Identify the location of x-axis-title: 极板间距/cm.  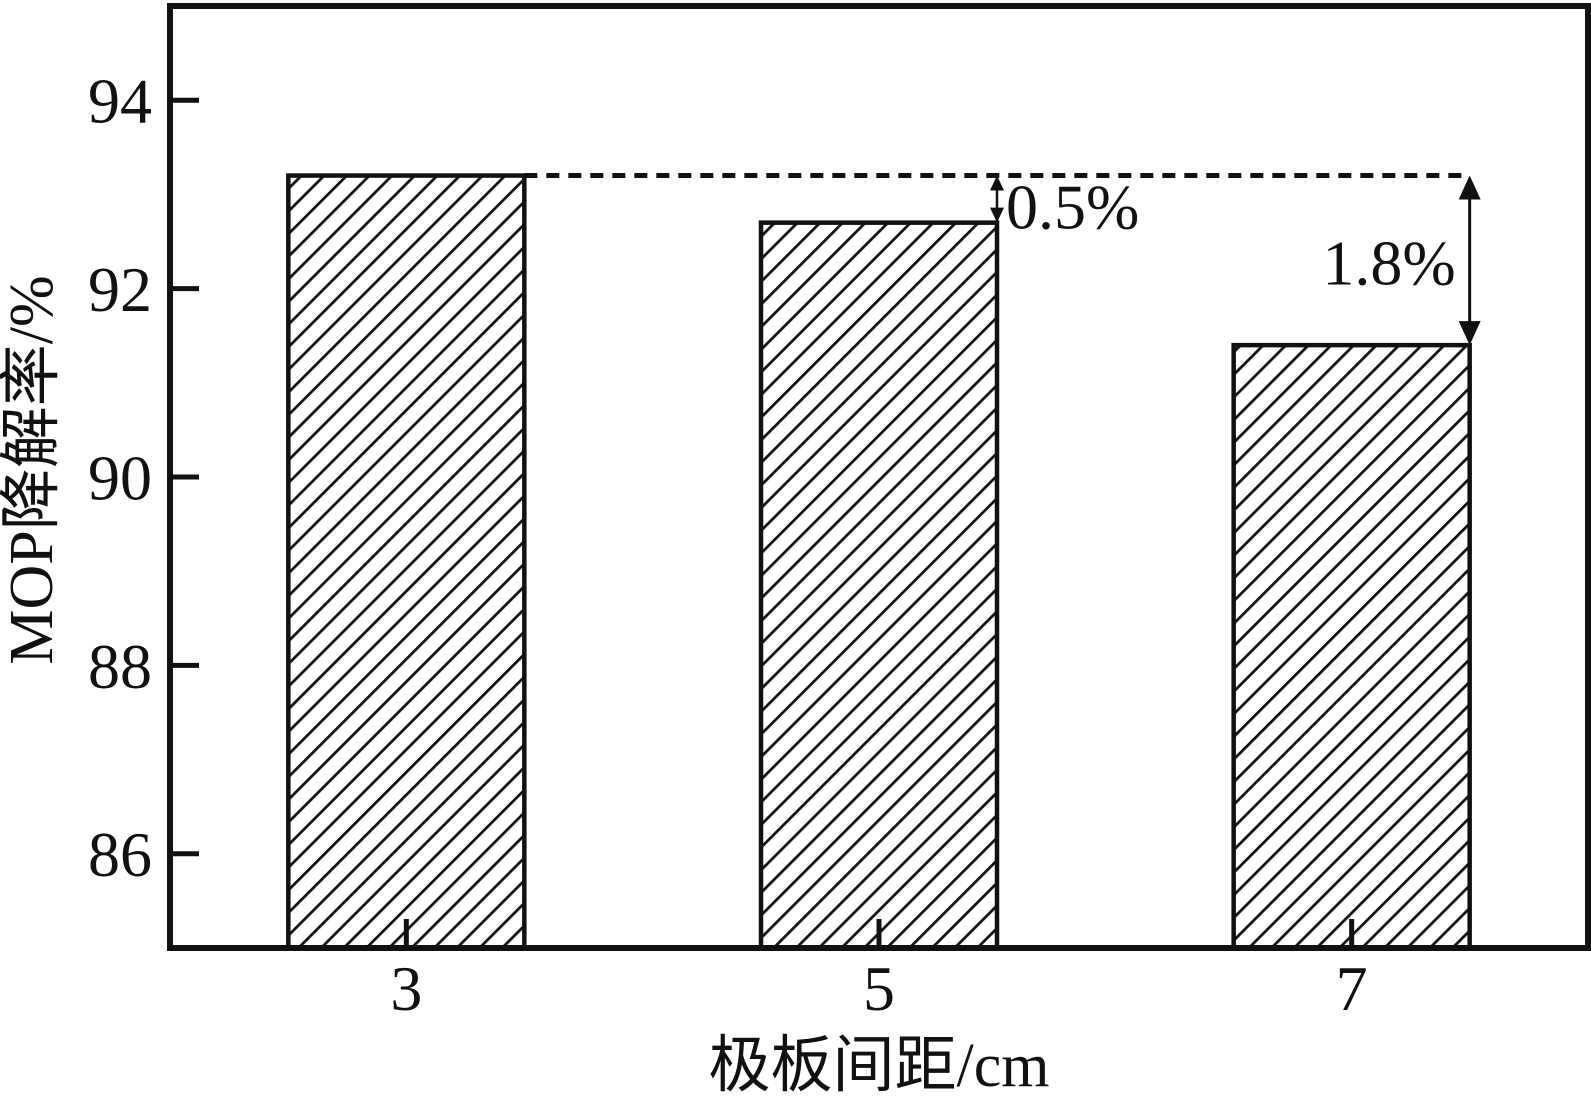
(879, 1066).